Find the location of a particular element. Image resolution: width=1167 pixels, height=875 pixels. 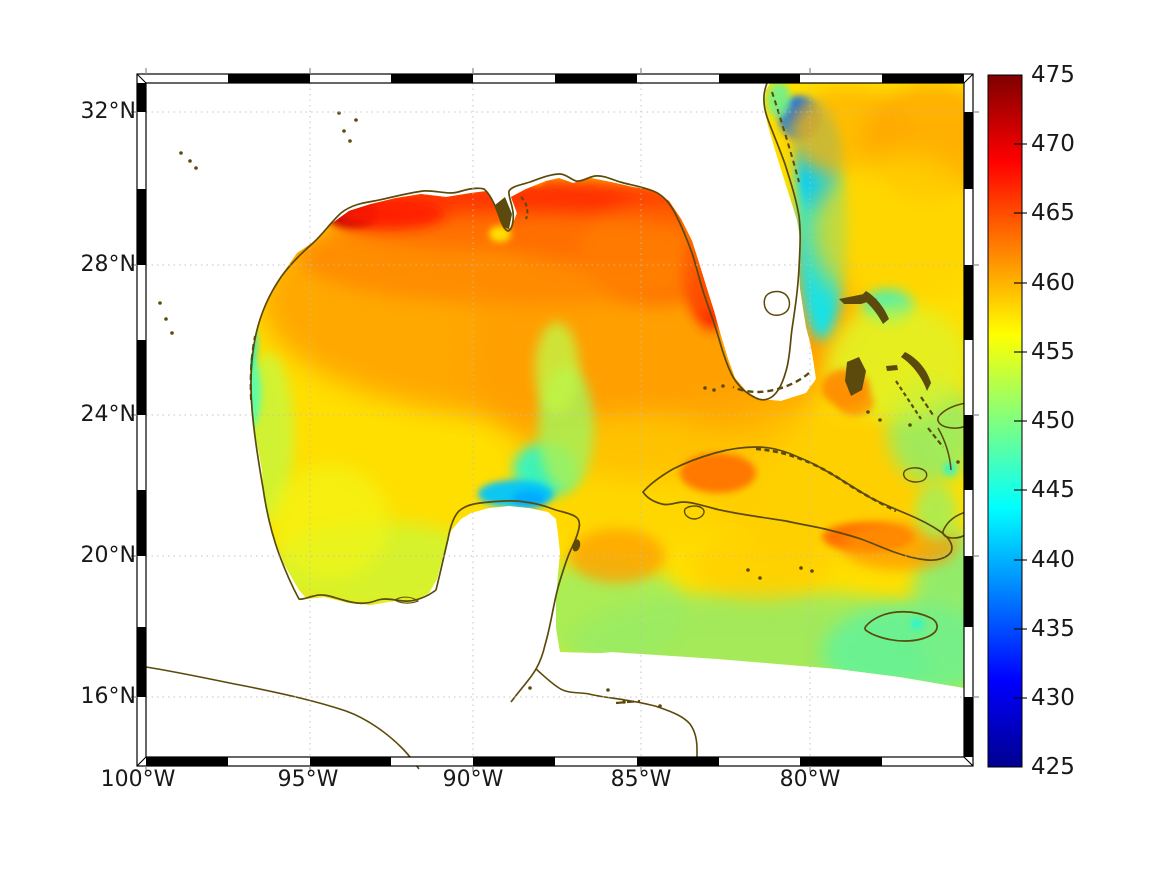

feature-red-west-extension is located at coordinates (390, 214).